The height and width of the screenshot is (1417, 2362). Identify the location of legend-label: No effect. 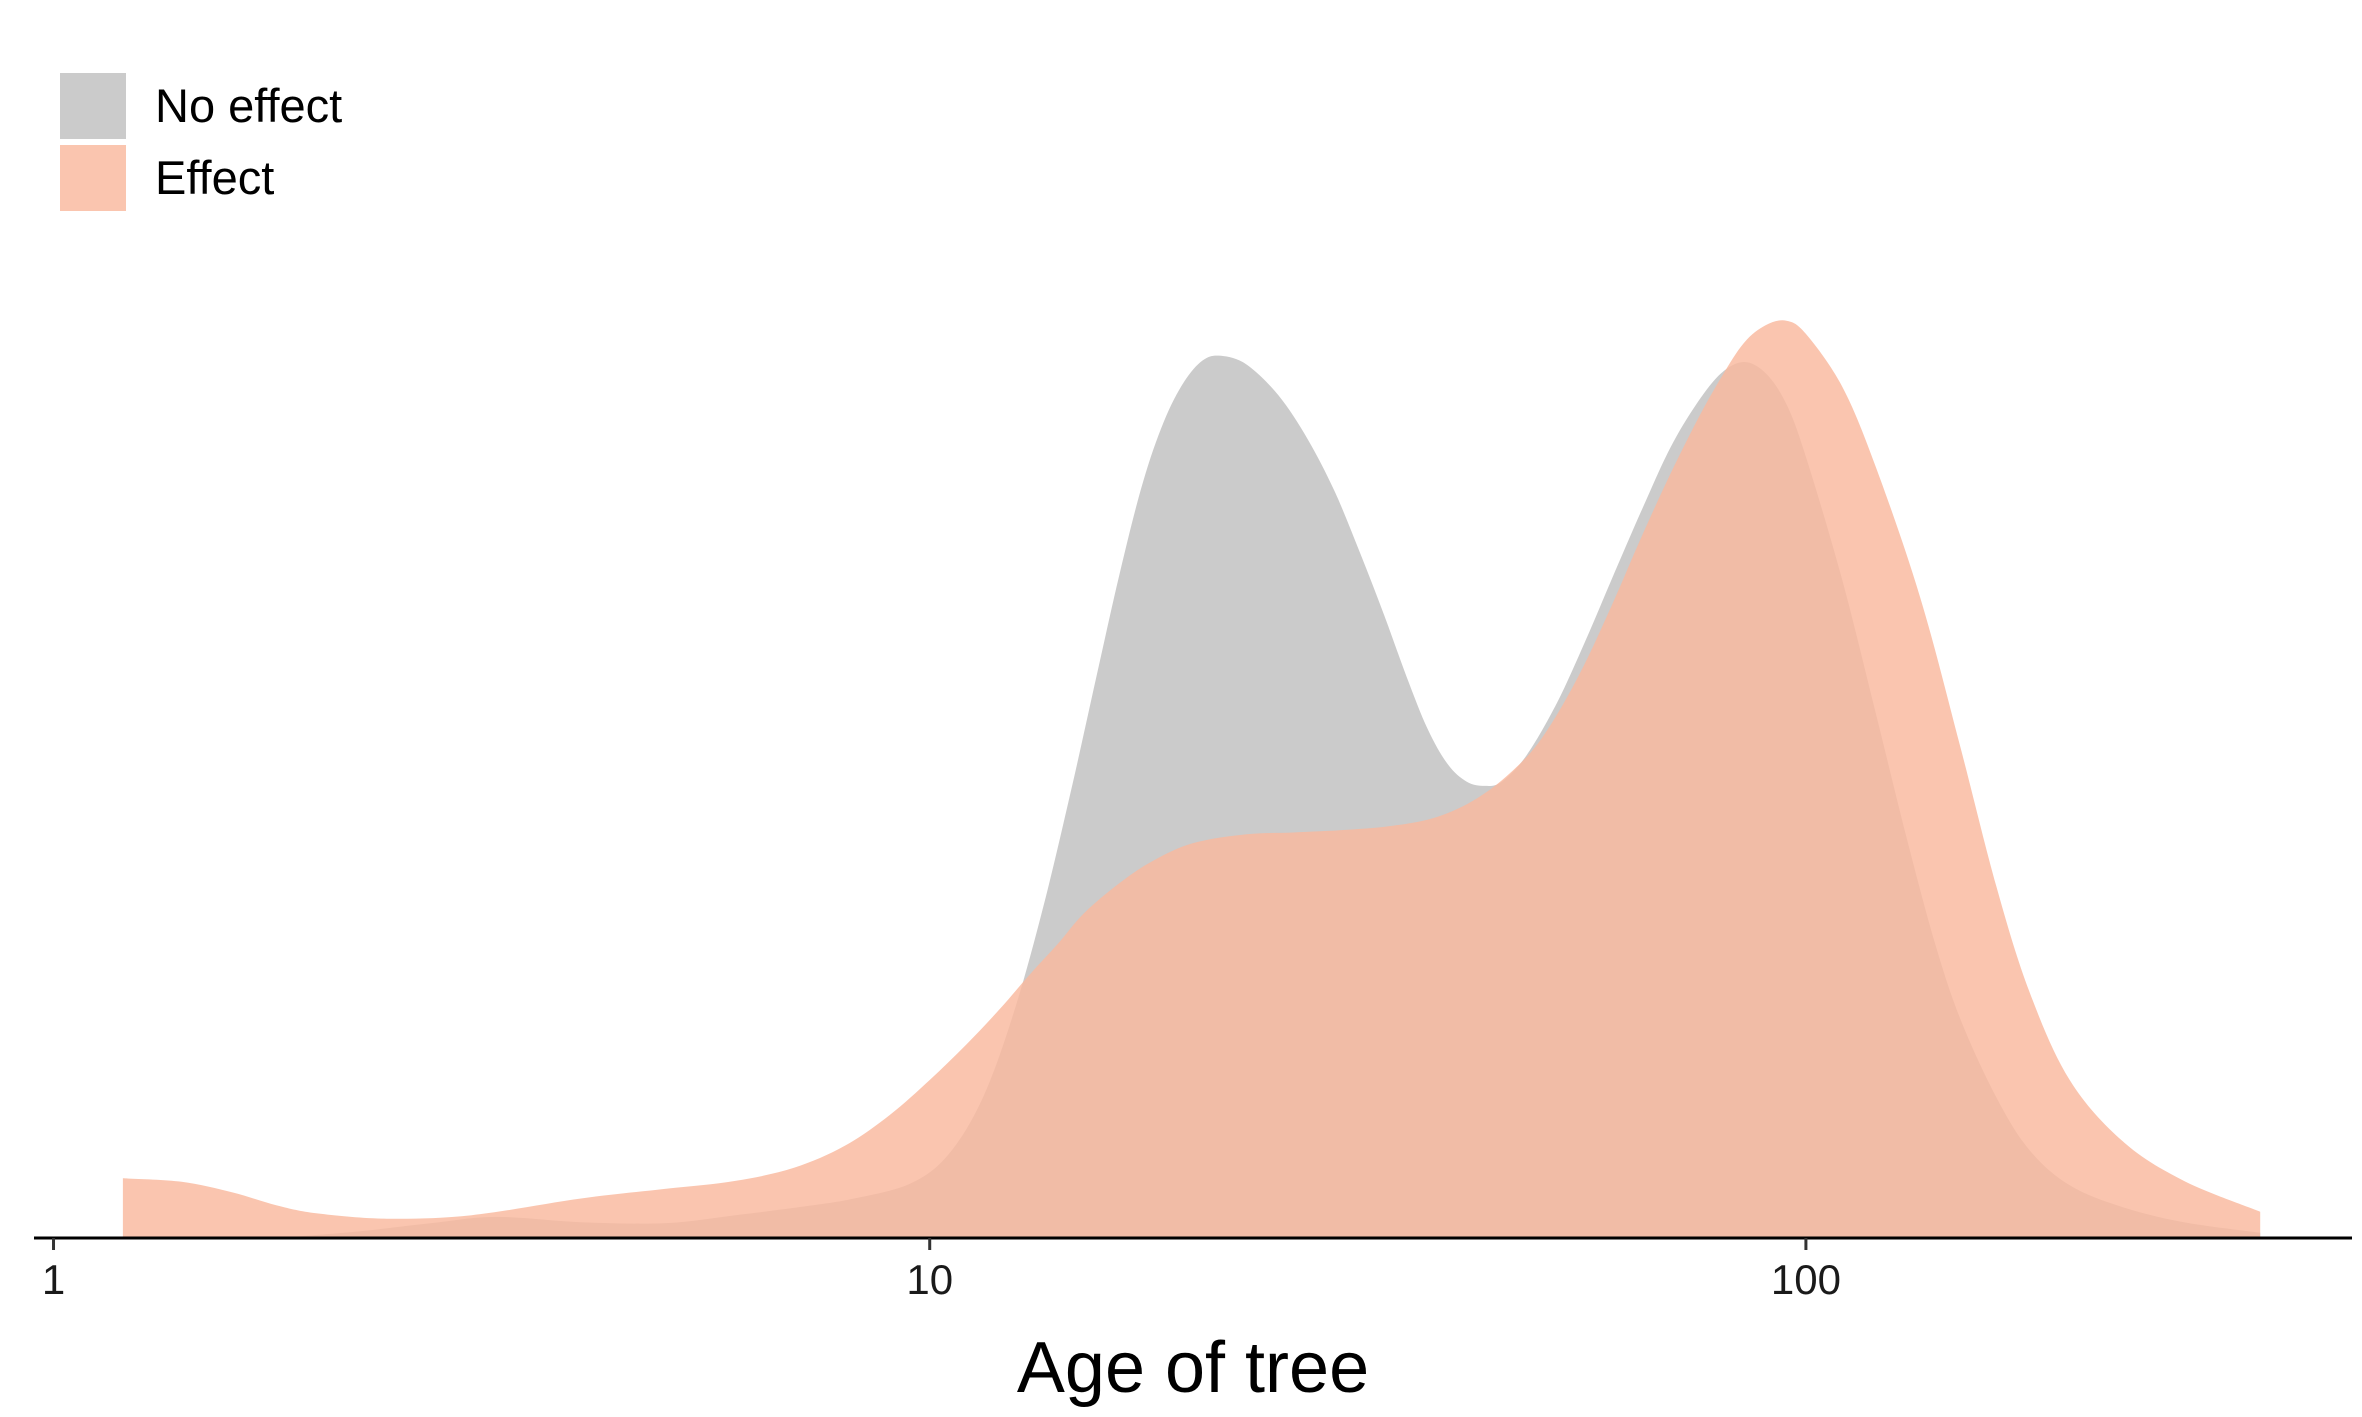
(248, 105).